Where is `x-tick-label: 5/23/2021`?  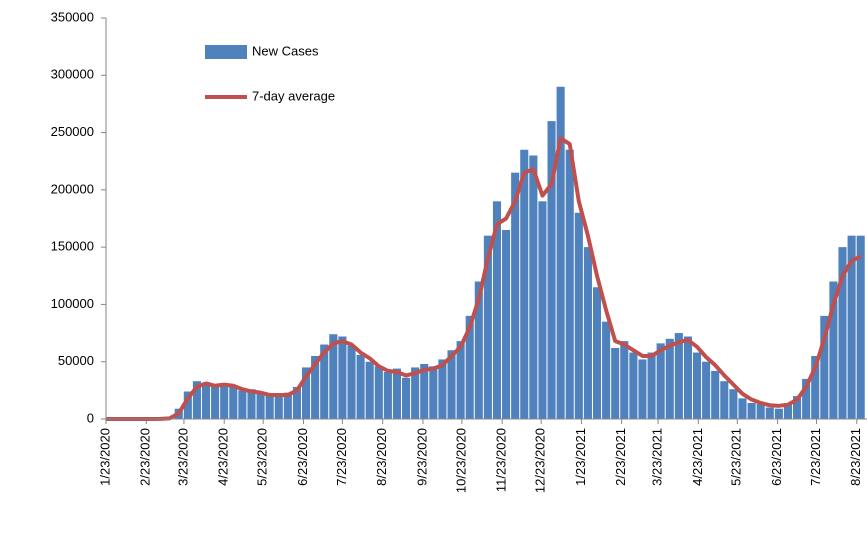 x-tick-label: 5/23/2021 is located at coordinates (736, 457).